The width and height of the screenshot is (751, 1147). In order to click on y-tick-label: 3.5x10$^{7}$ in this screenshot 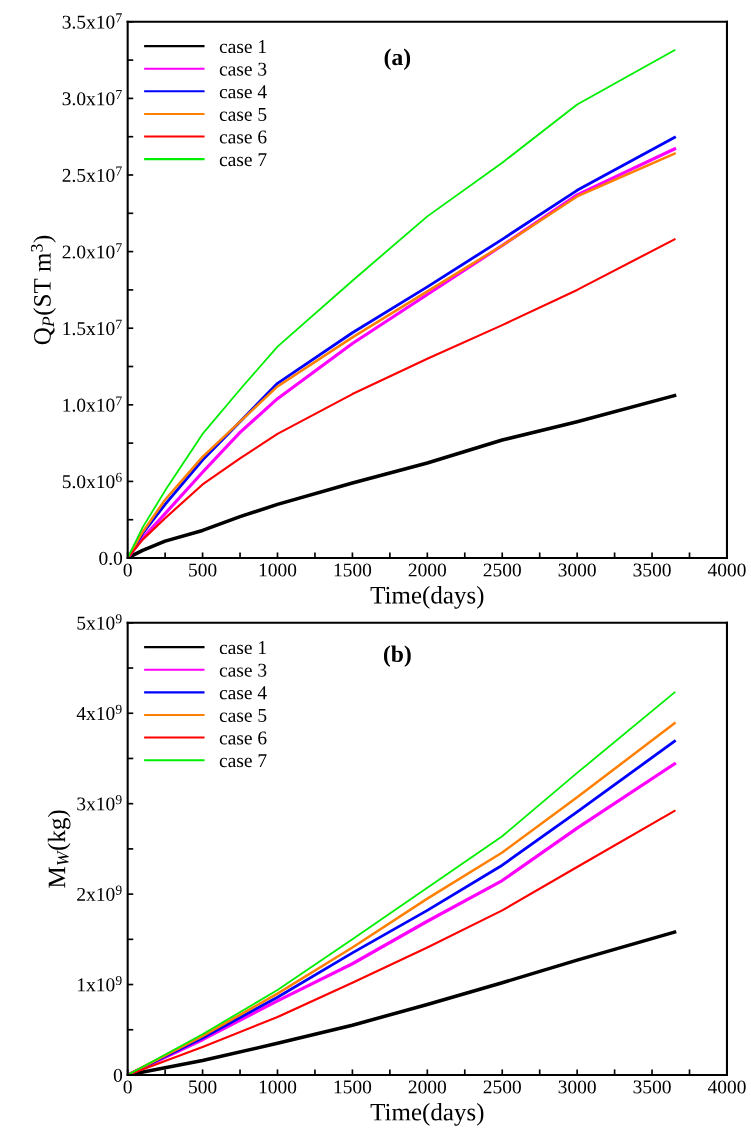, I will do `click(92, 21)`.